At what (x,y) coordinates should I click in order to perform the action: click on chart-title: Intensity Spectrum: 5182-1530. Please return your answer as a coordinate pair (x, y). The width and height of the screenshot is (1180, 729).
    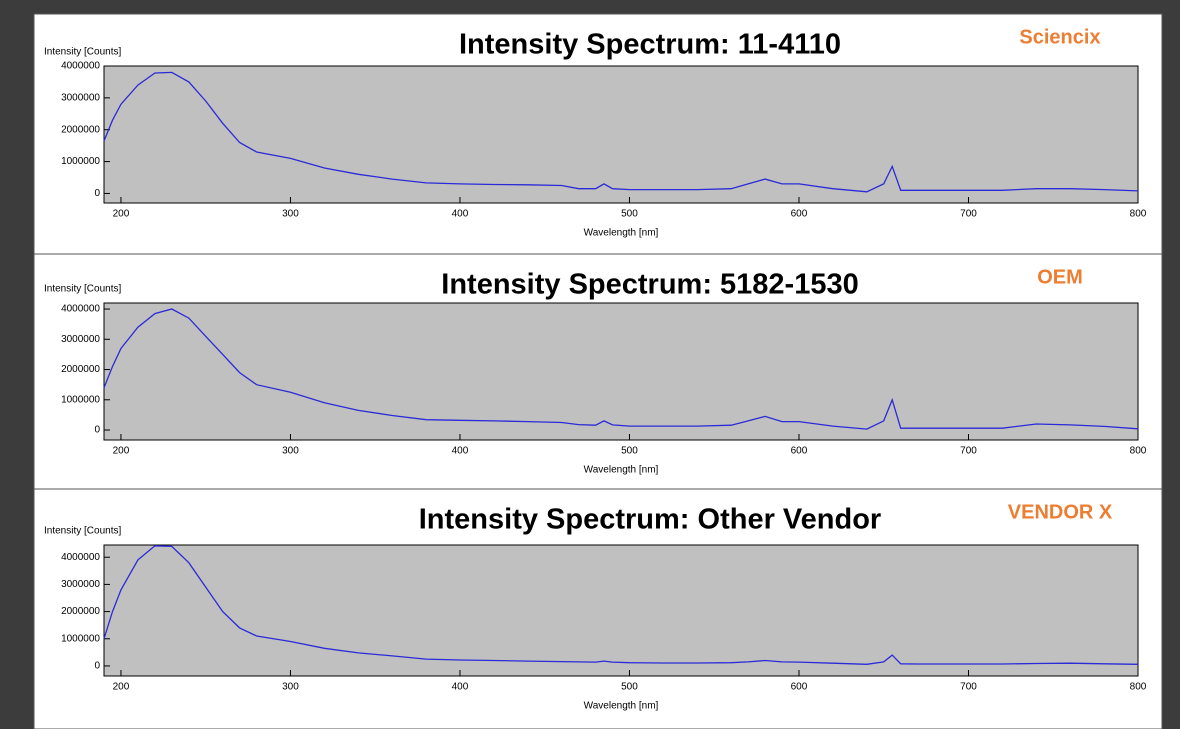
    Looking at the image, I should click on (649, 285).